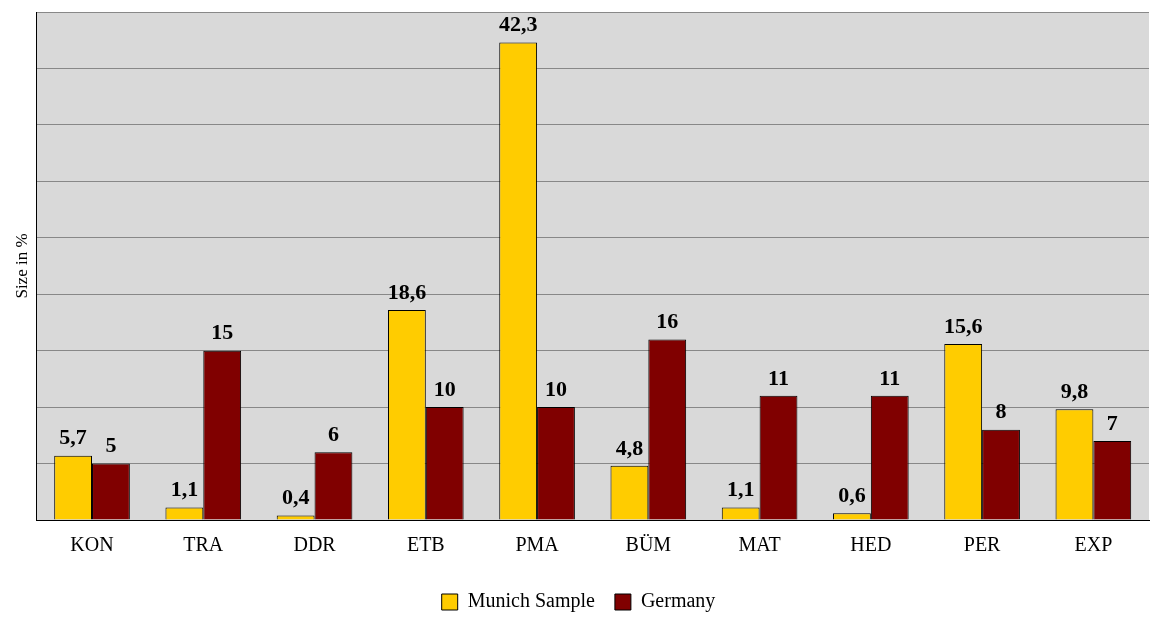  What do you see at coordinates (1093, 544) in the screenshot?
I see `x-tick-label: EXP` at bounding box center [1093, 544].